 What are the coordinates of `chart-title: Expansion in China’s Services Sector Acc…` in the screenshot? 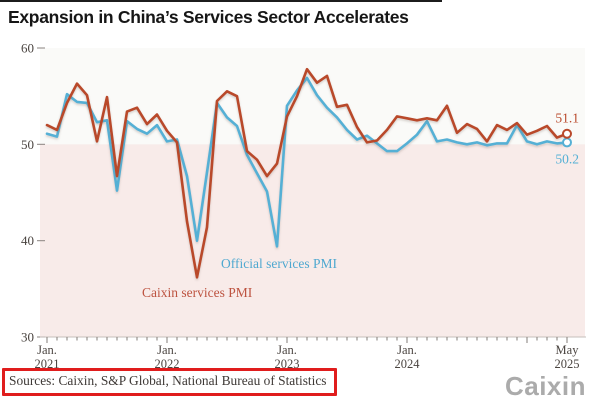 It's located at (208, 17).